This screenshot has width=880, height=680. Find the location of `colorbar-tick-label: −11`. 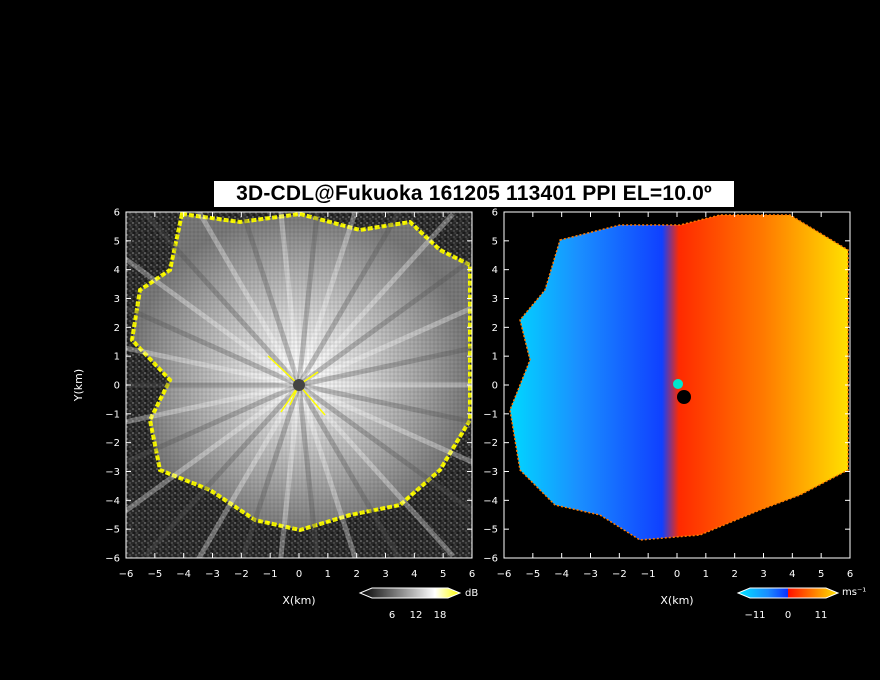

colorbar-tick-label: −11 is located at coordinates (754, 615).